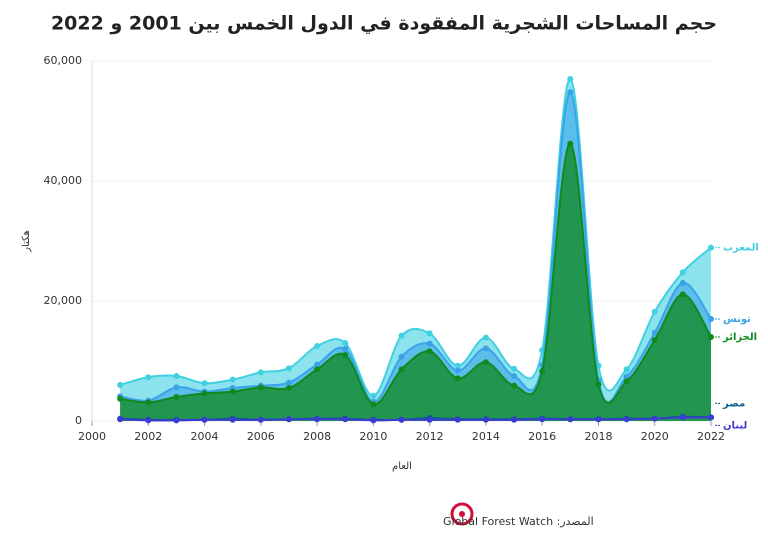  What do you see at coordinates (63, 60) in the screenshot?
I see `y-tick-label: 60,000` at bounding box center [63, 60].